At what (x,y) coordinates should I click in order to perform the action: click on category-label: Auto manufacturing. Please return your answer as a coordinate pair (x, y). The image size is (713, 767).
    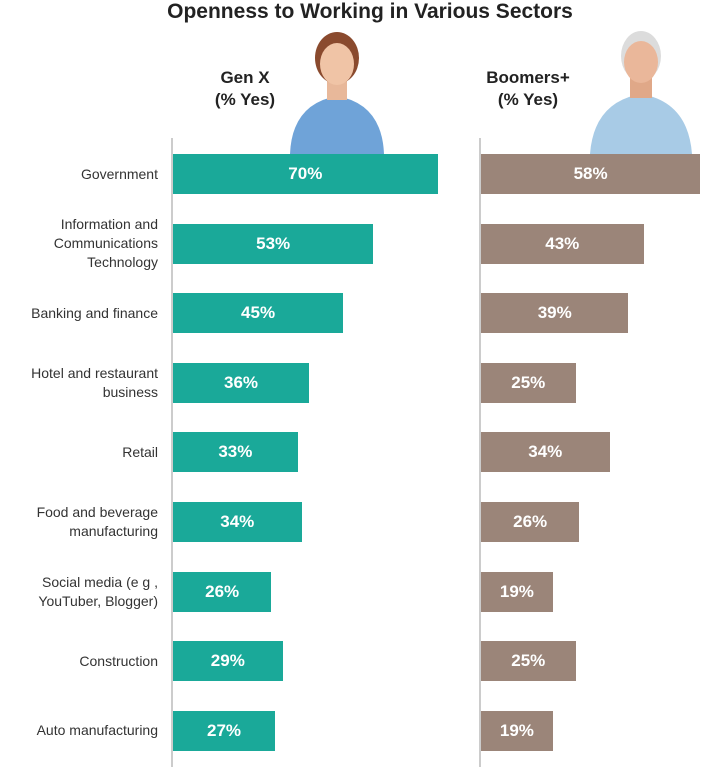
    Looking at the image, I should click on (97, 730).